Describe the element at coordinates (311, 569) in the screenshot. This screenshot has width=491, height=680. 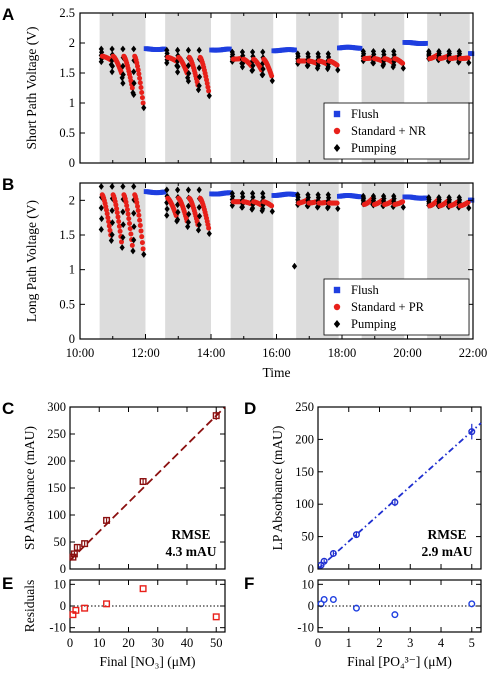
I see `y-tick-label: 0` at that location.